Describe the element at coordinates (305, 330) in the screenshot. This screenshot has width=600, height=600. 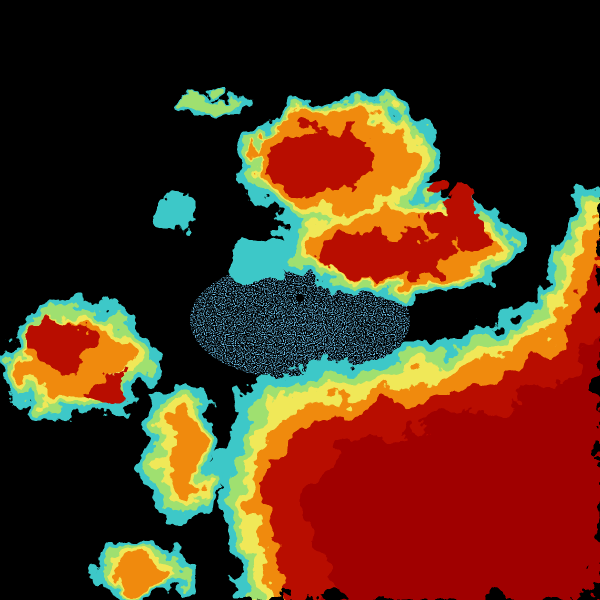
I see `clutter-core` at that location.